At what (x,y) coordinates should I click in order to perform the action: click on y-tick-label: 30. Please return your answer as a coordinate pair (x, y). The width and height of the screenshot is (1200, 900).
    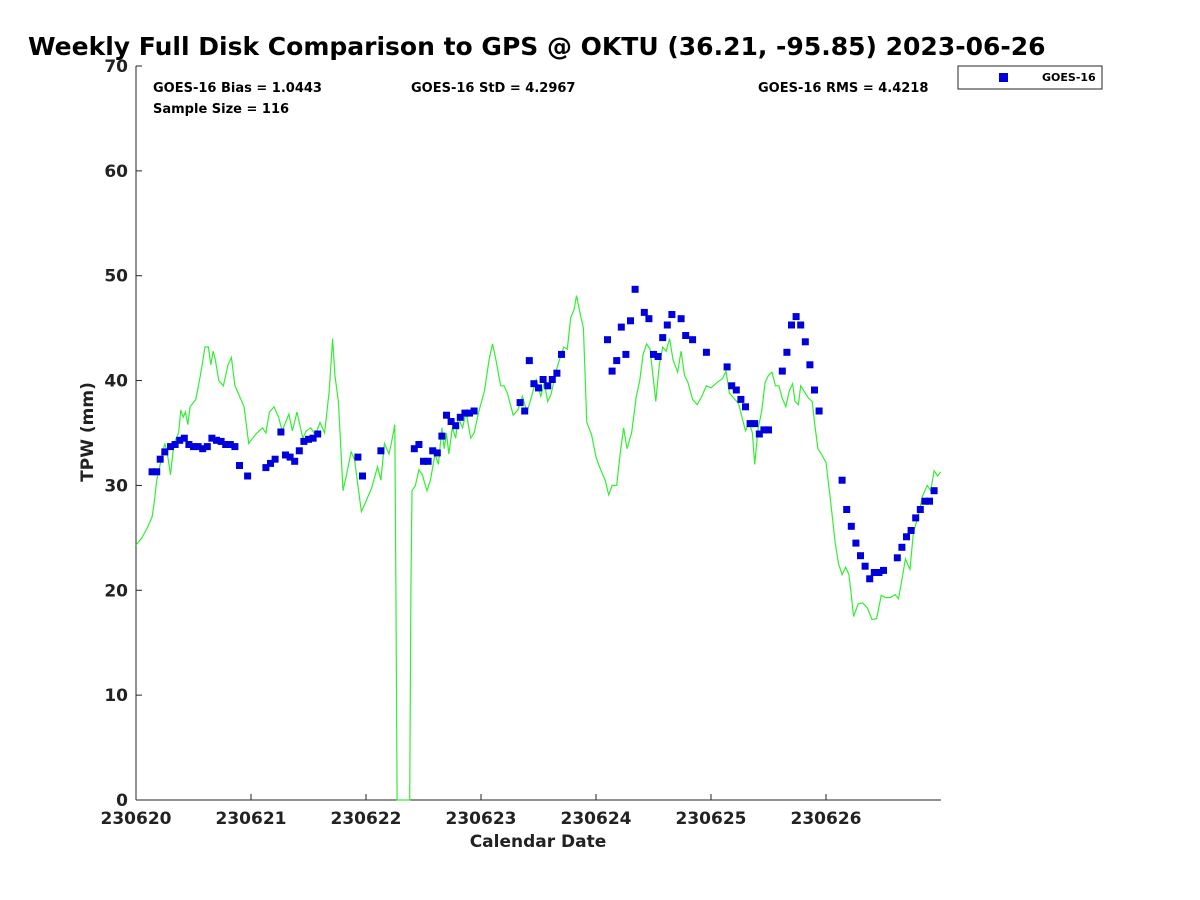
    Looking at the image, I should click on (116, 486).